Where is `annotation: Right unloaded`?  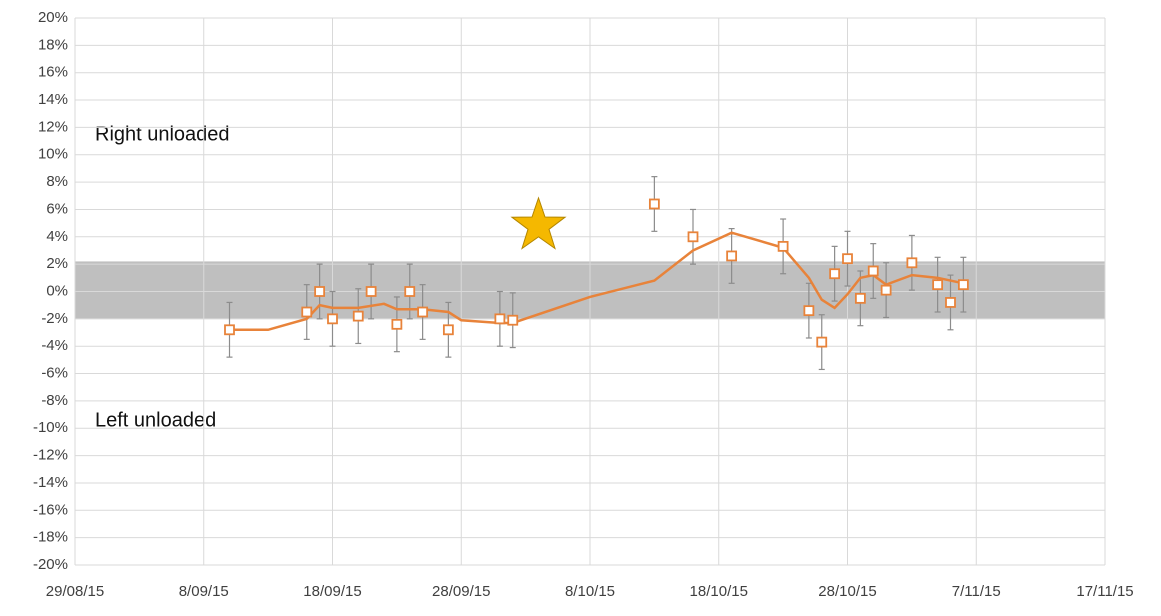
annotation: Right unloaded is located at coordinates (162, 134).